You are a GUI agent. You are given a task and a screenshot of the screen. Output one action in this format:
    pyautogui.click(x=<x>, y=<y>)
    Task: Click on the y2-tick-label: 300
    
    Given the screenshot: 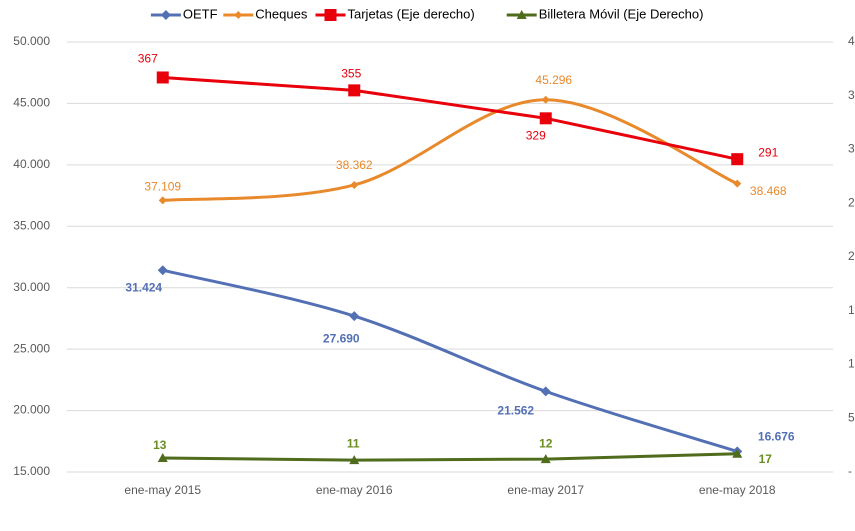 What is the action you would take?
    pyautogui.click(x=851, y=149)
    